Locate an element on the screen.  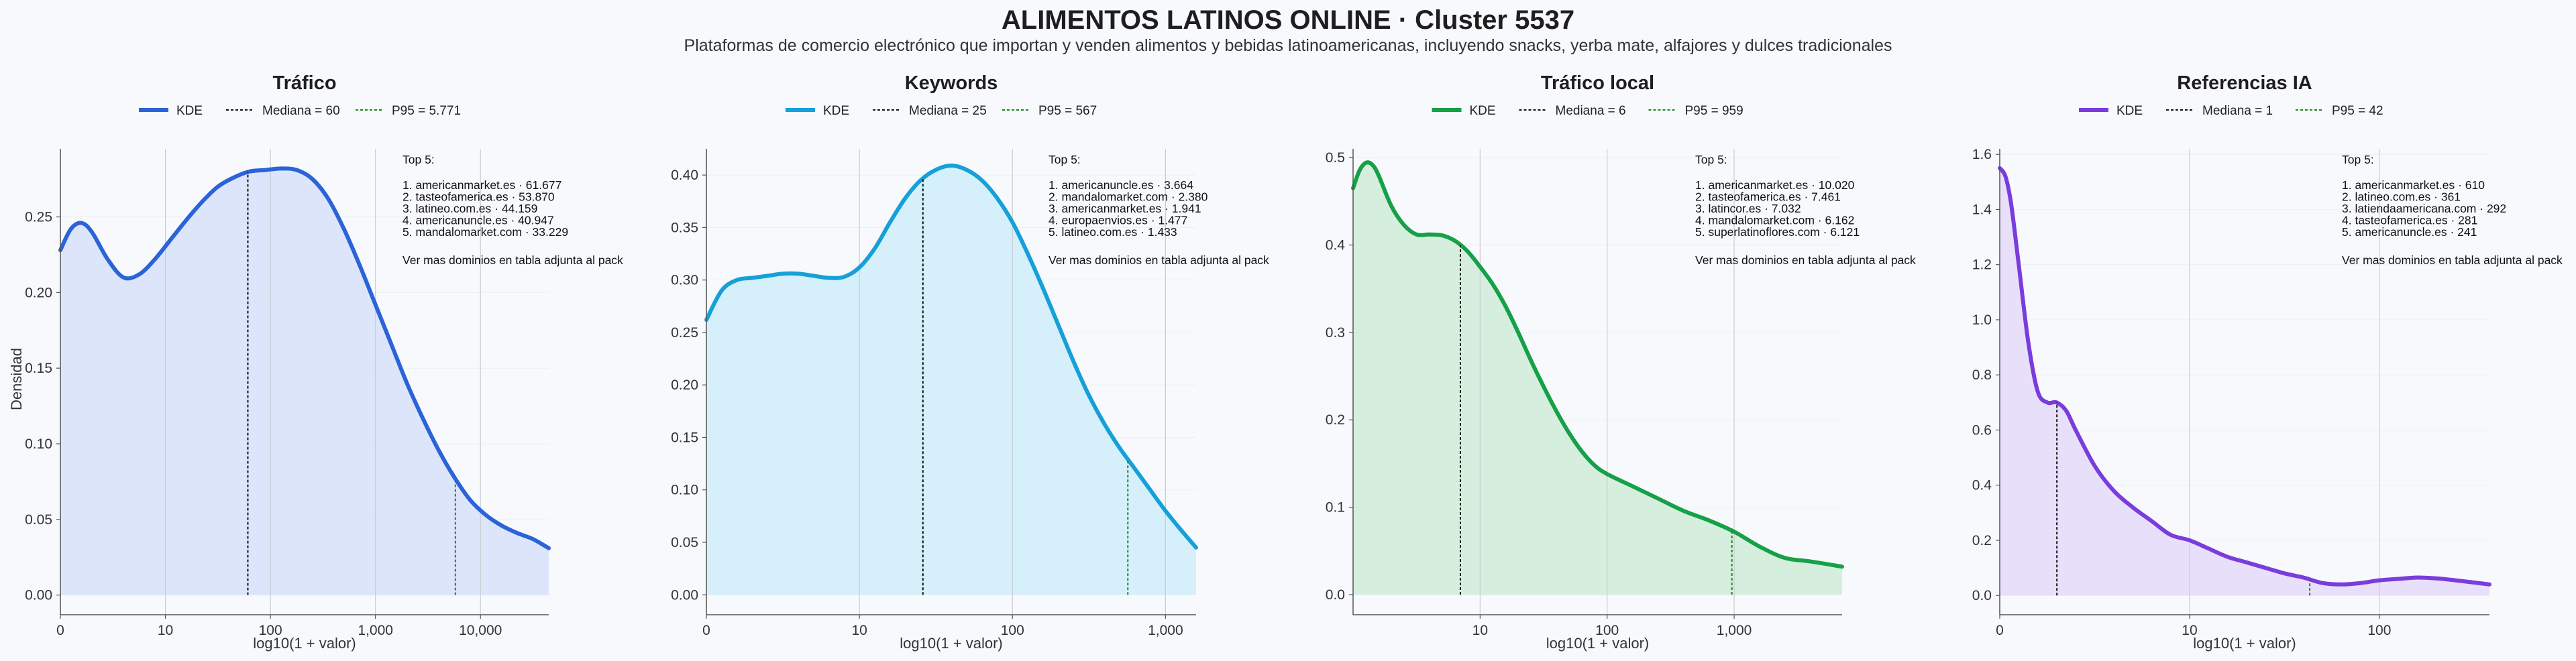
legend: KDE Mediana = 60 P95 = 5.771 is located at coordinates (300, 111).